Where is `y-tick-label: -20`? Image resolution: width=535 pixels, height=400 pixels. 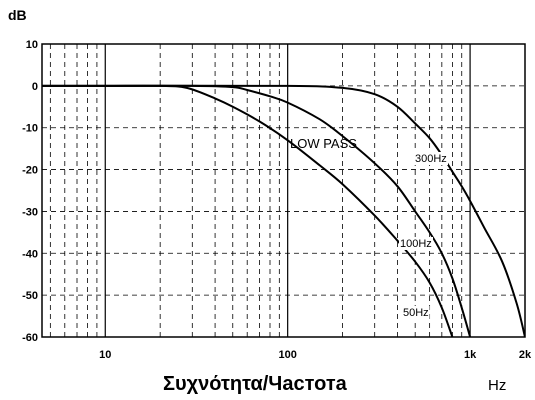
y-tick-label: -20 is located at coordinates (30, 171).